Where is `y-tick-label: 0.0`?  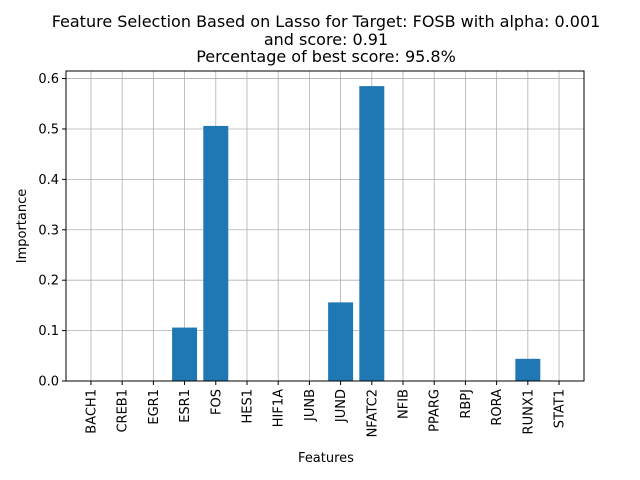
y-tick-label: 0.0 is located at coordinates (48, 382).